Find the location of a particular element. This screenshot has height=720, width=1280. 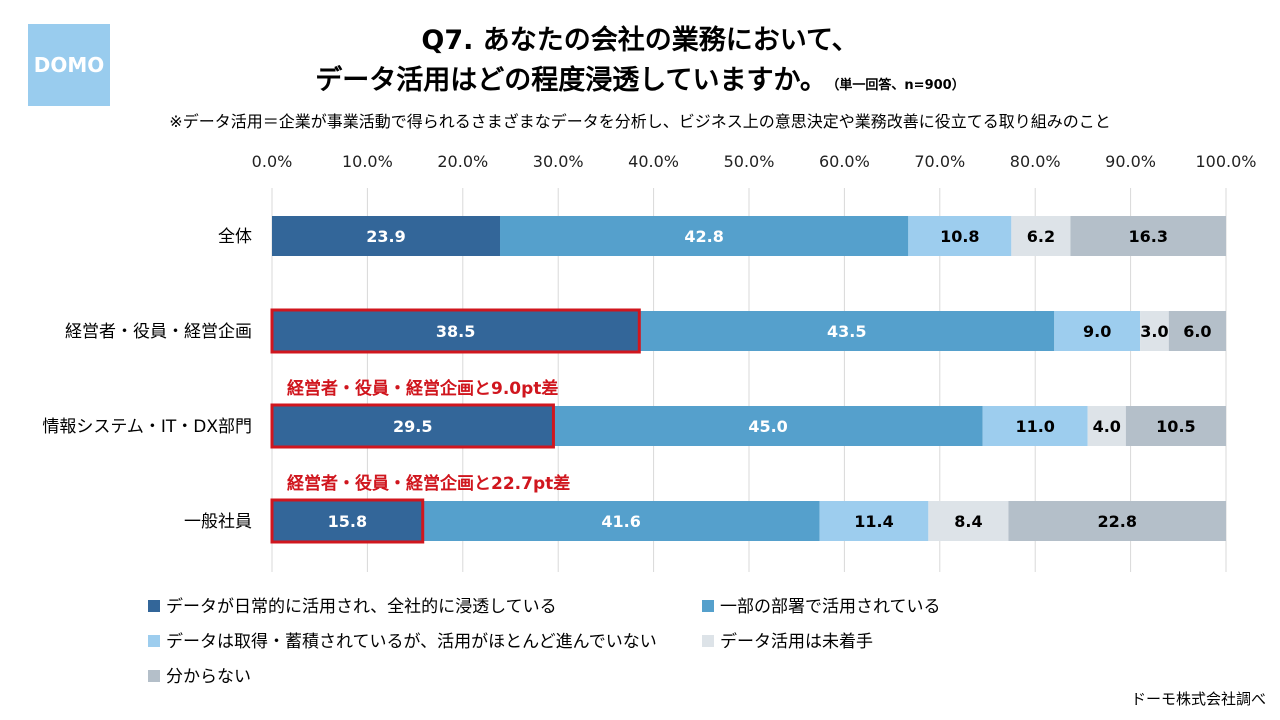

chart-title-sub: （単一回答、n=900） is located at coordinates (898, 85).